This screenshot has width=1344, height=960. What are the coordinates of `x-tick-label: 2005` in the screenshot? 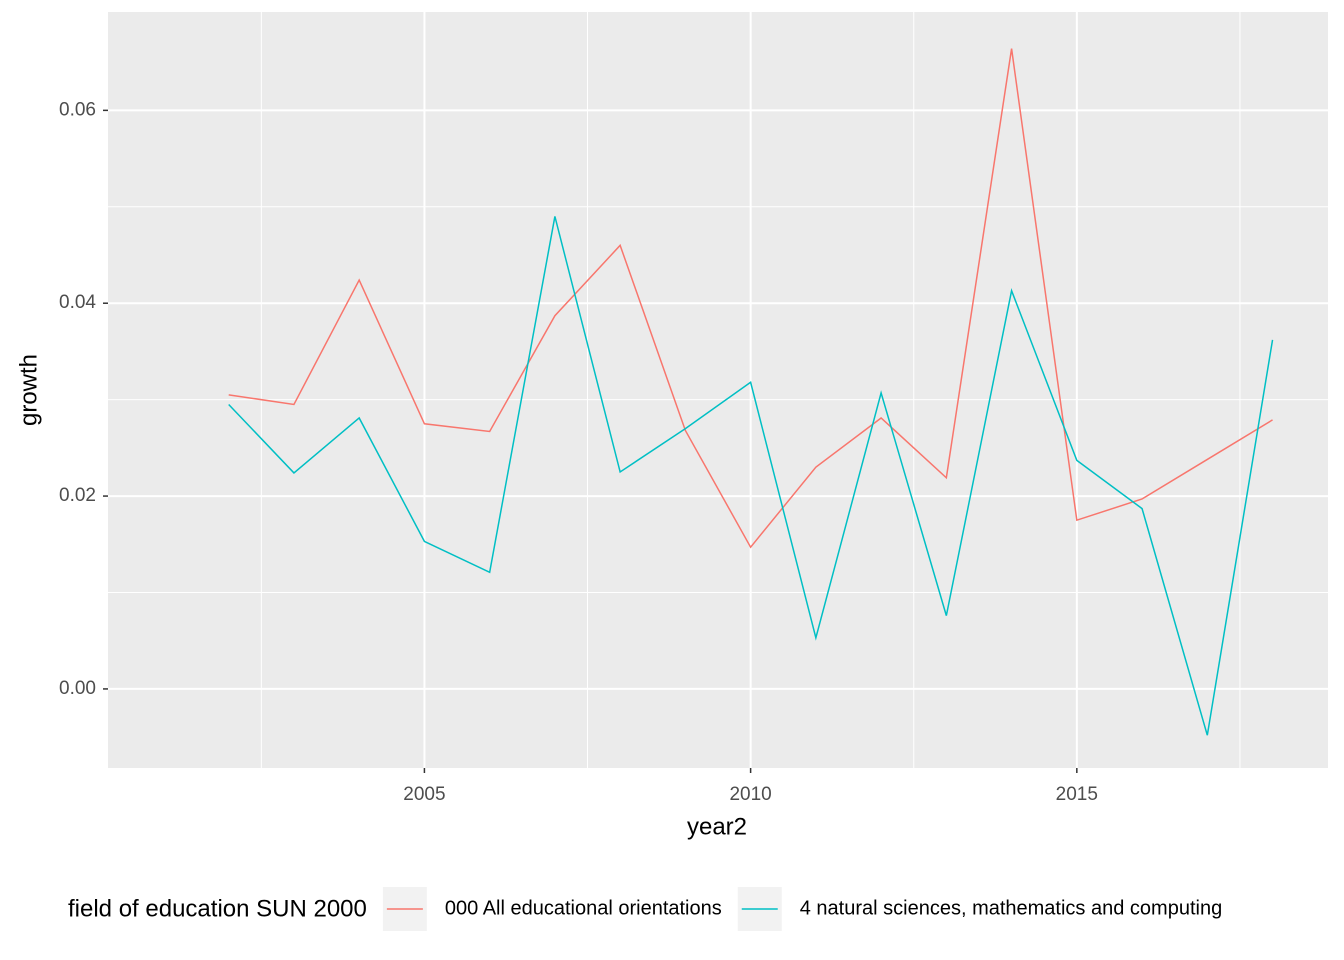 It's located at (424, 794).